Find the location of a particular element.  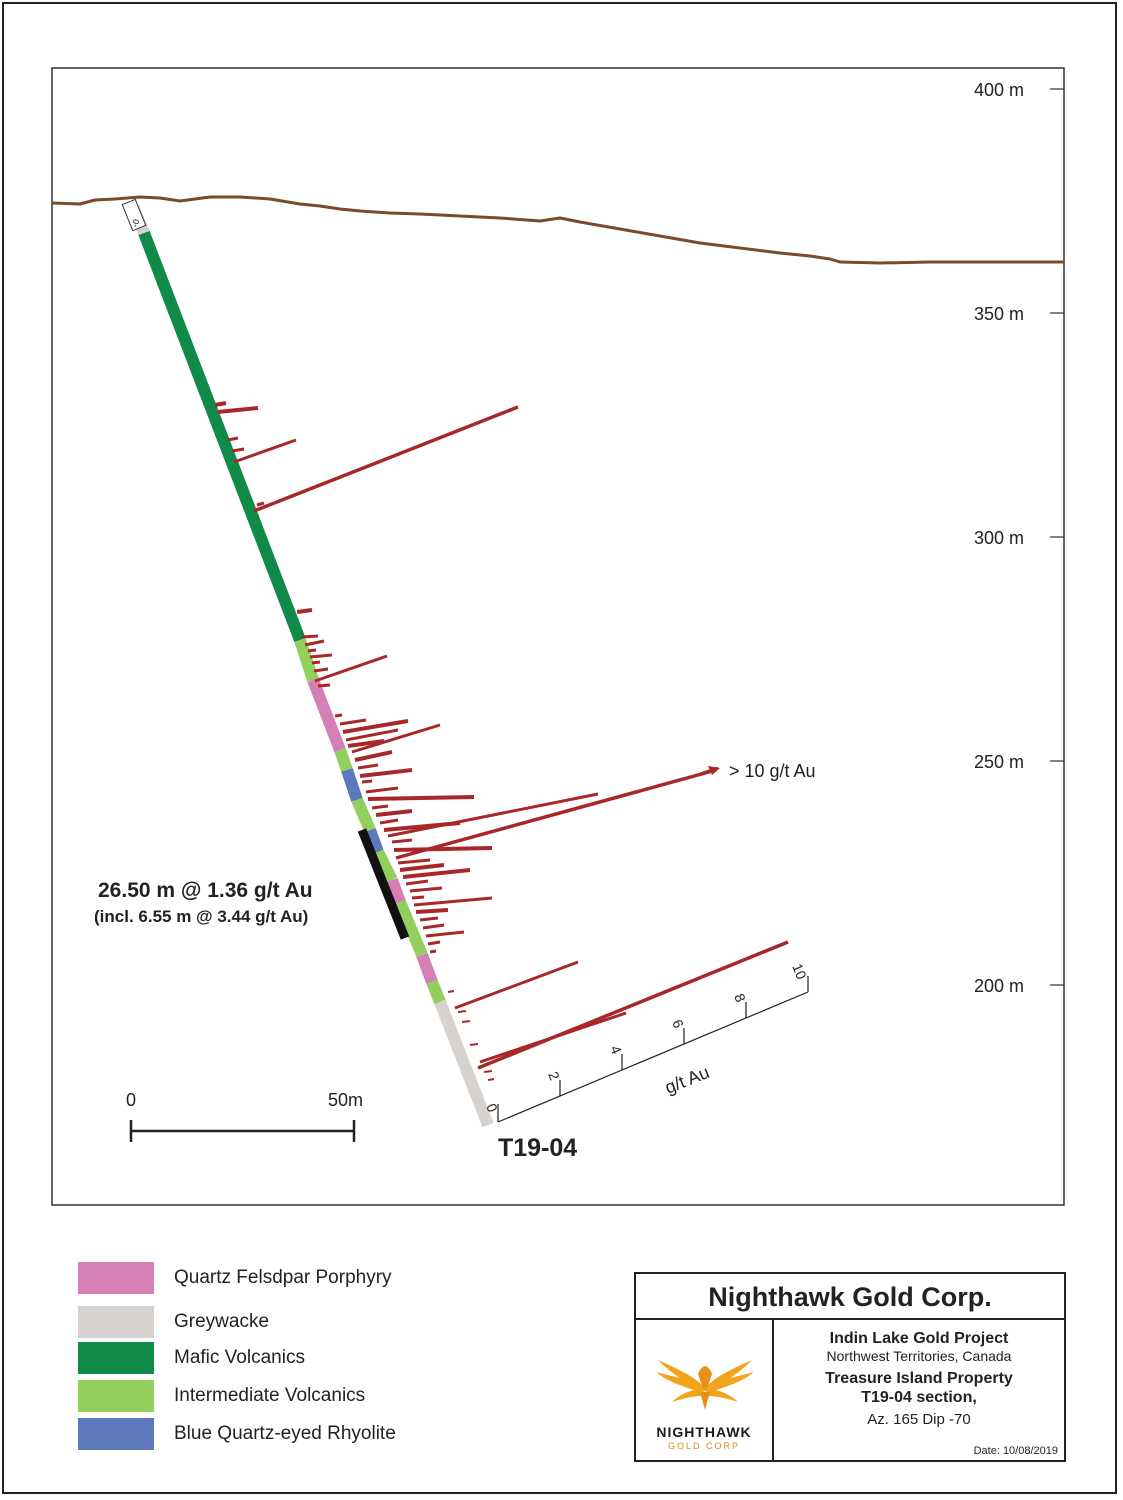

legend-label: Mafic Volcanics is located at coordinates (239, 1357).